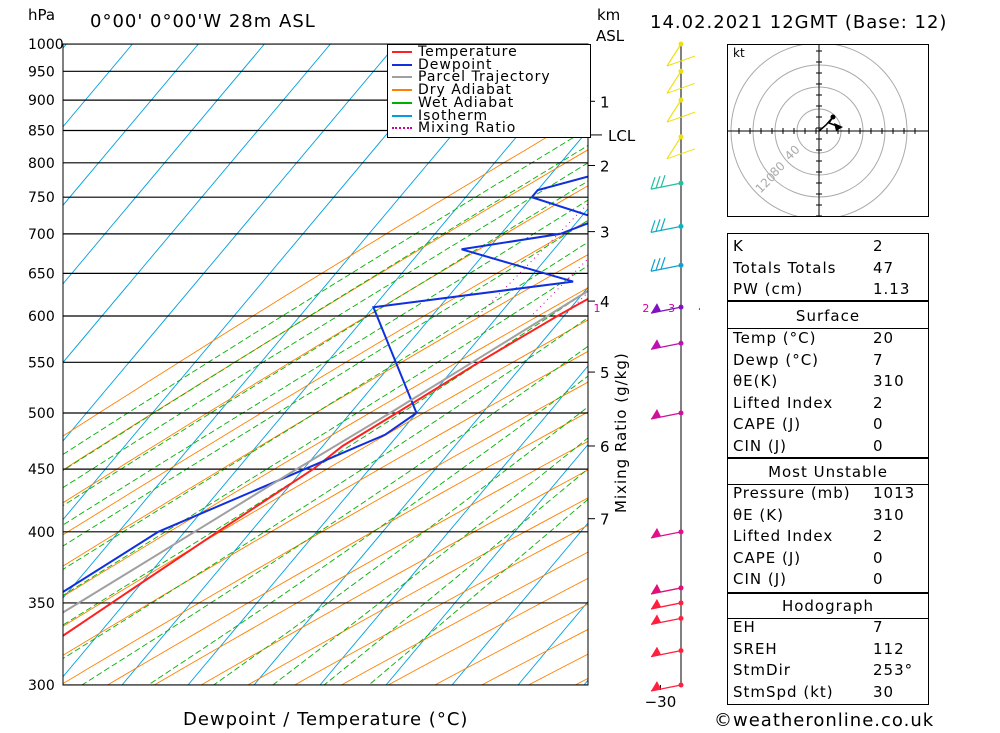 This screenshot has height=733, width=1000. Describe the element at coordinates (783, 691) in the screenshot. I see `table-row-label: StmSpd (kt)` at that location.